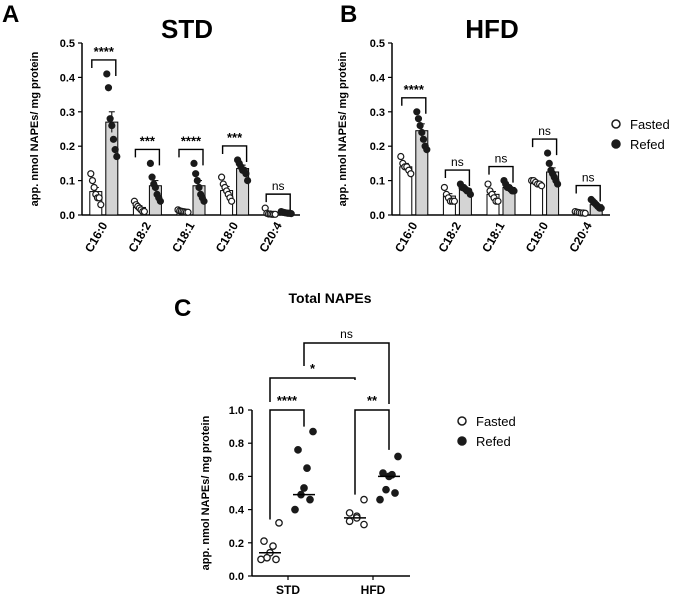 Image resolution: width=678 pixels, height=596 pixels. I want to click on y-tick-label: 0.1, so click(377, 182).